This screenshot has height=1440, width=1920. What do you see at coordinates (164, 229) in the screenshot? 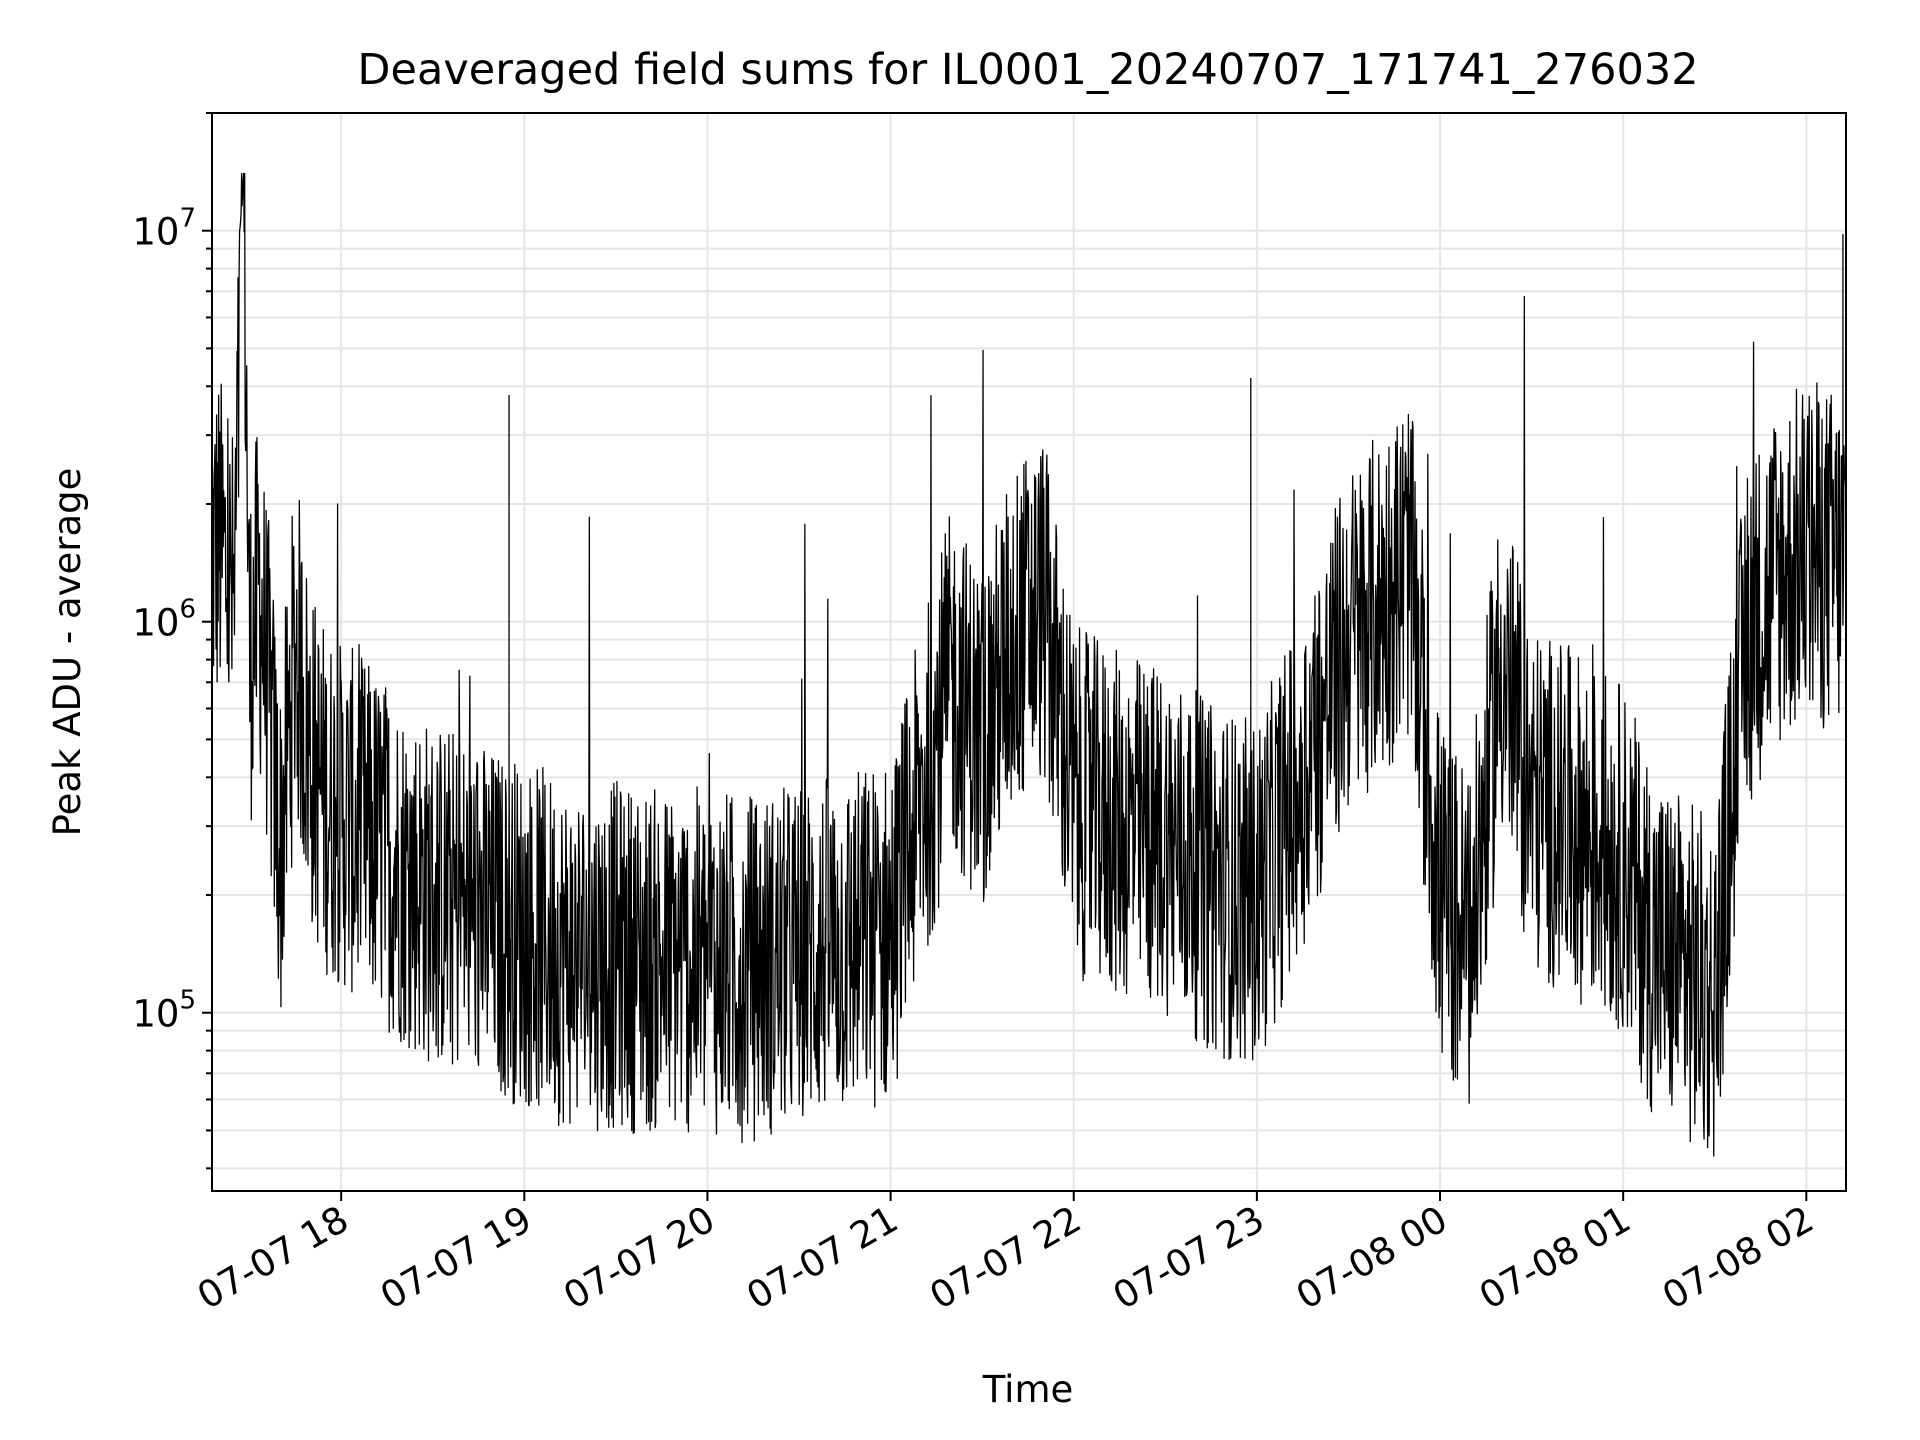
I see `y-tick-label: 10⁷` at bounding box center [164, 229].